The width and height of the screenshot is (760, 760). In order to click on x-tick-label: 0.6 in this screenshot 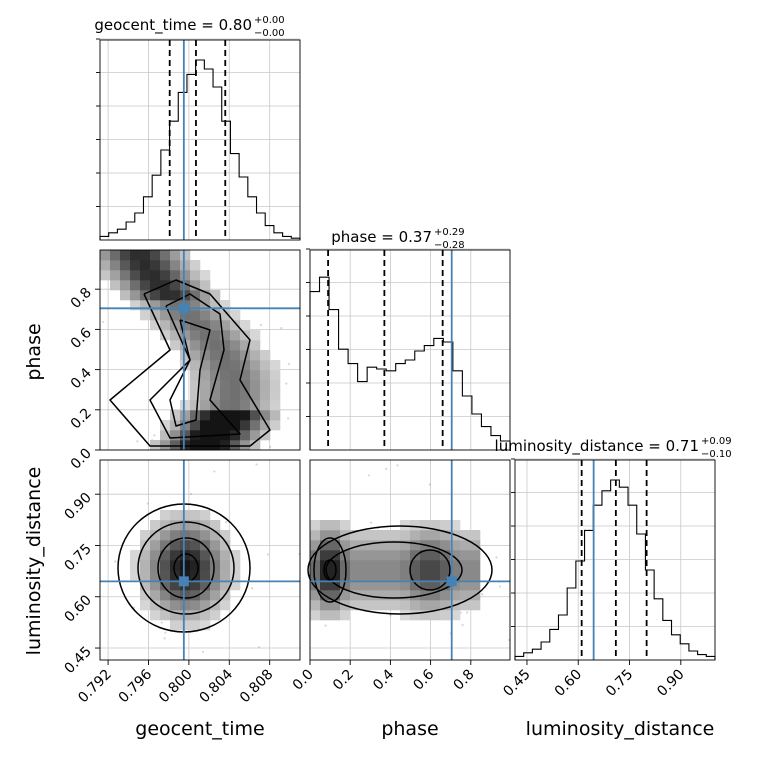, I will do `click(423, 679)`.